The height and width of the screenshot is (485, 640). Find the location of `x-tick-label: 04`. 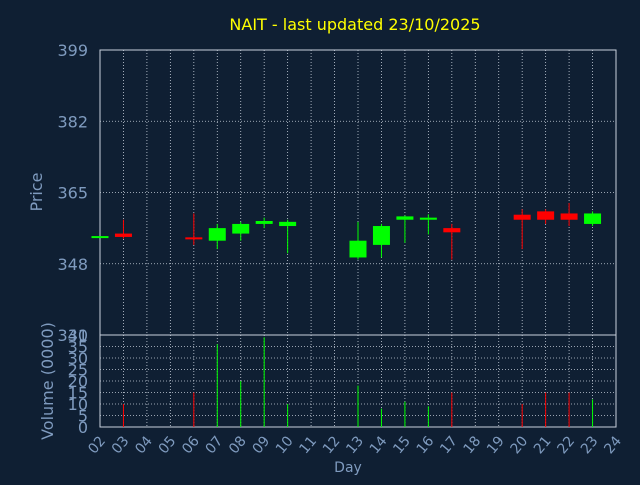

x-tick-label: 04 is located at coordinates (144, 445).